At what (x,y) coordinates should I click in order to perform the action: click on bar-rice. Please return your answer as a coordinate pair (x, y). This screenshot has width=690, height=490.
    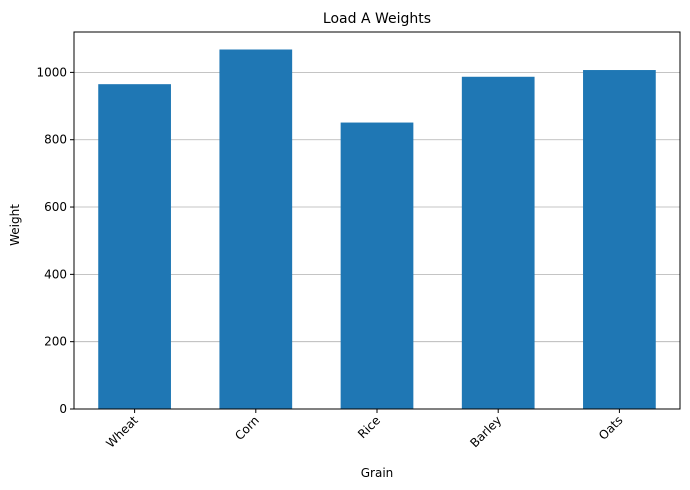
    Looking at the image, I should click on (377, 265).